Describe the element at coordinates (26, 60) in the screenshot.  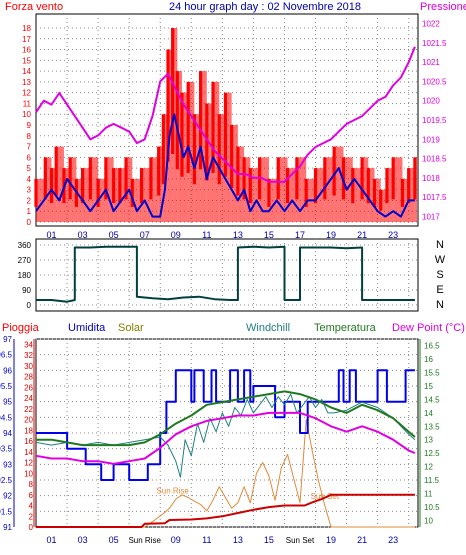
I see `wind-tick-label: 15` at that location.